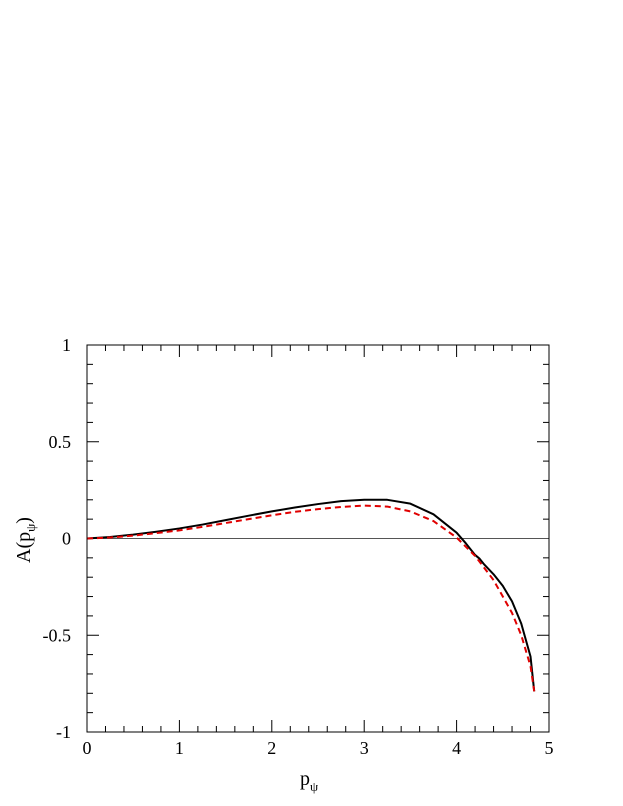 The image size is (623, 806). Describe the element at coordinates (271, 748) in the screenshot. I see `x-tick-label: 2` at that location.